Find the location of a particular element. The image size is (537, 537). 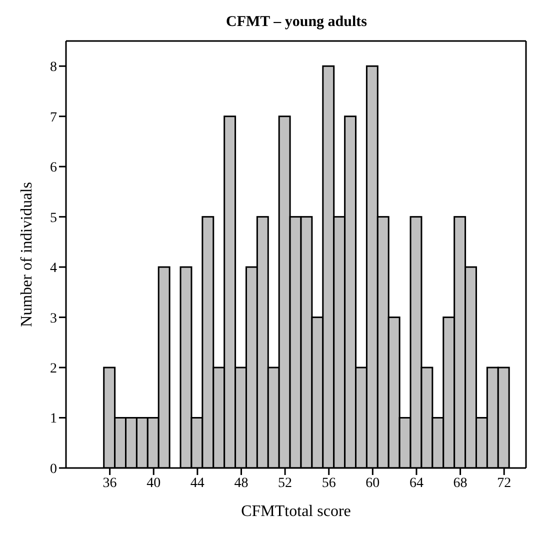

chart-title: CFMT – young adults is located at coordinates (296, 22).